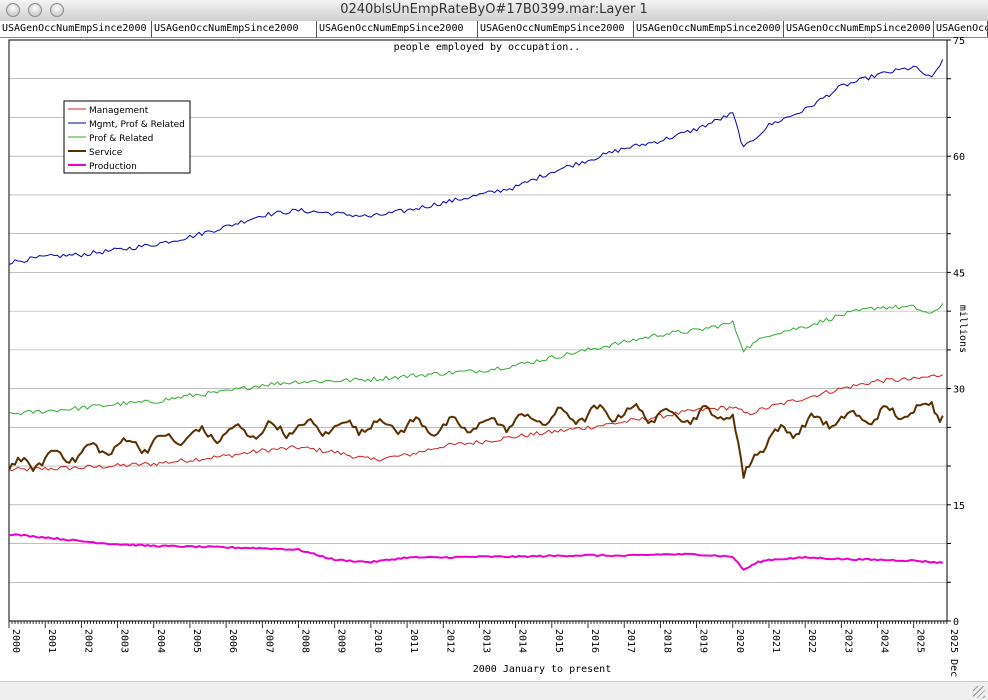  What do you see at coordinates (811, 641) in the screenshot?
I see `x-tick-label: 2022` at bounding box center [811, 641].